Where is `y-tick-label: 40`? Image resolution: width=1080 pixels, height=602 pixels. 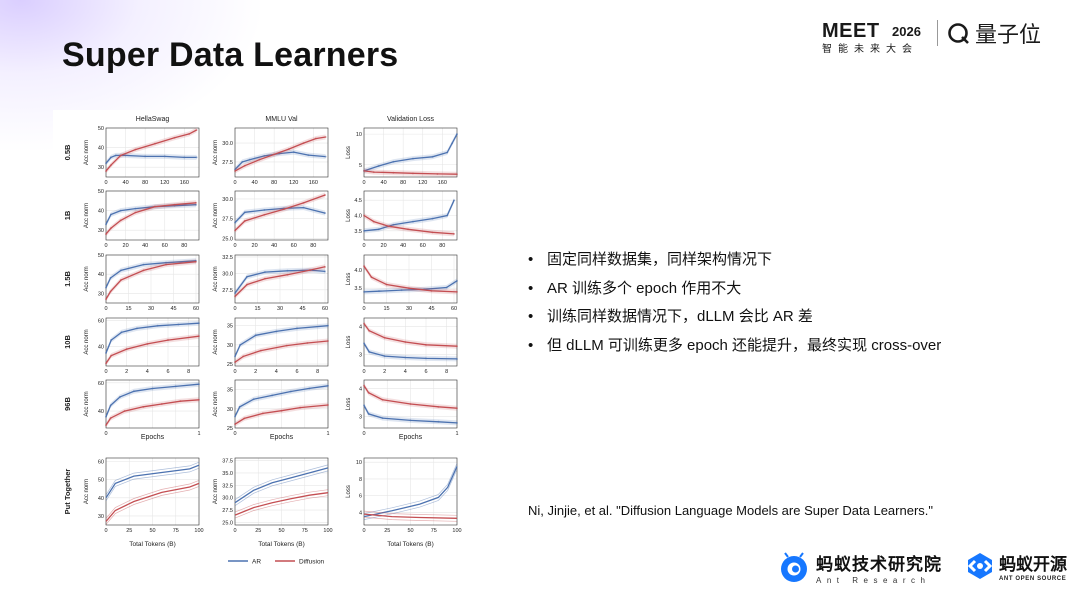
y-tick-label: 40 is located at coordinates (101, 149).